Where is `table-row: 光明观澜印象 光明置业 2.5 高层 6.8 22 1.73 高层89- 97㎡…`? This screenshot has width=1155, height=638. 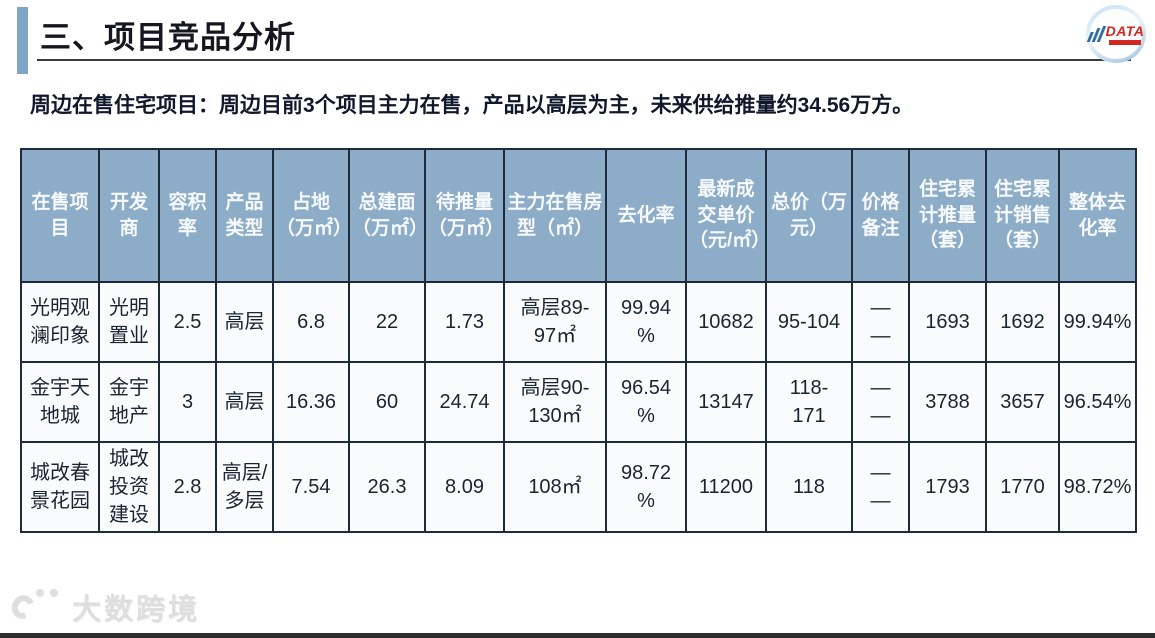 table-row: 光明观澜印象 光明置业 2.5 高层 6.8 22 1.73 高层89- 97㎡… is located at coordinates (578, 322).